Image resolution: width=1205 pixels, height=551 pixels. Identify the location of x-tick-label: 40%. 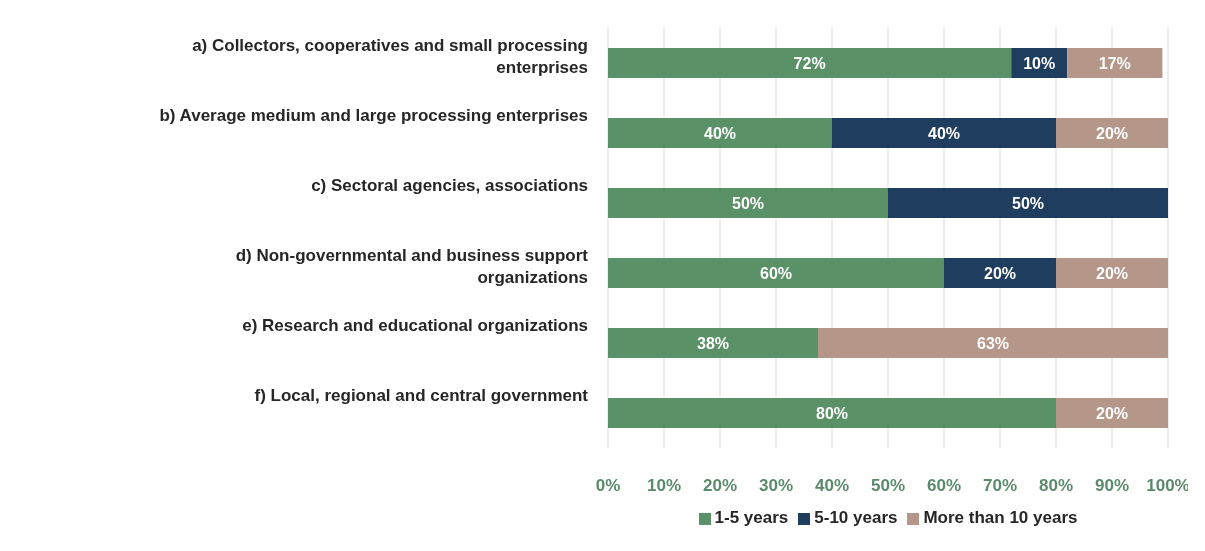
(832, 486).